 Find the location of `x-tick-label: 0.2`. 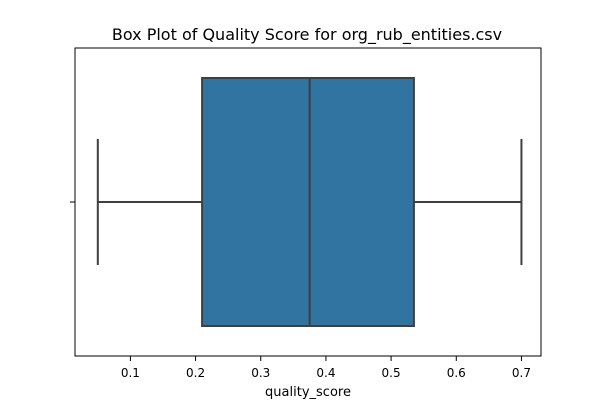

x-tick-label: 0.2 is located at coordinates (195, 373).